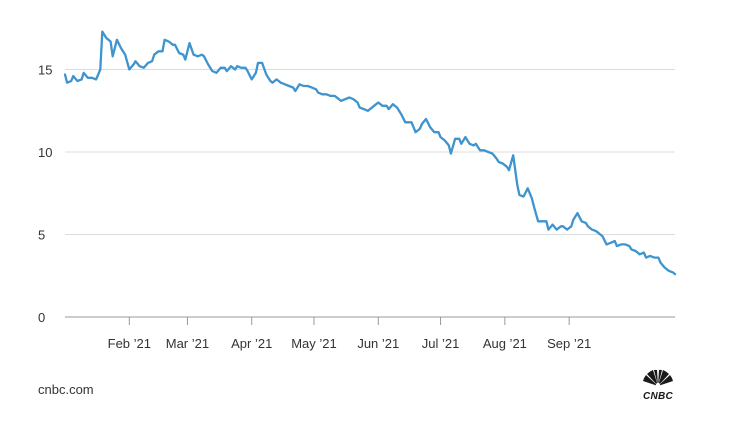 Image resolution: width=730 pixels, height=424 pixels. I want to click on source-credit: cnbc.com, so click(66, 389).